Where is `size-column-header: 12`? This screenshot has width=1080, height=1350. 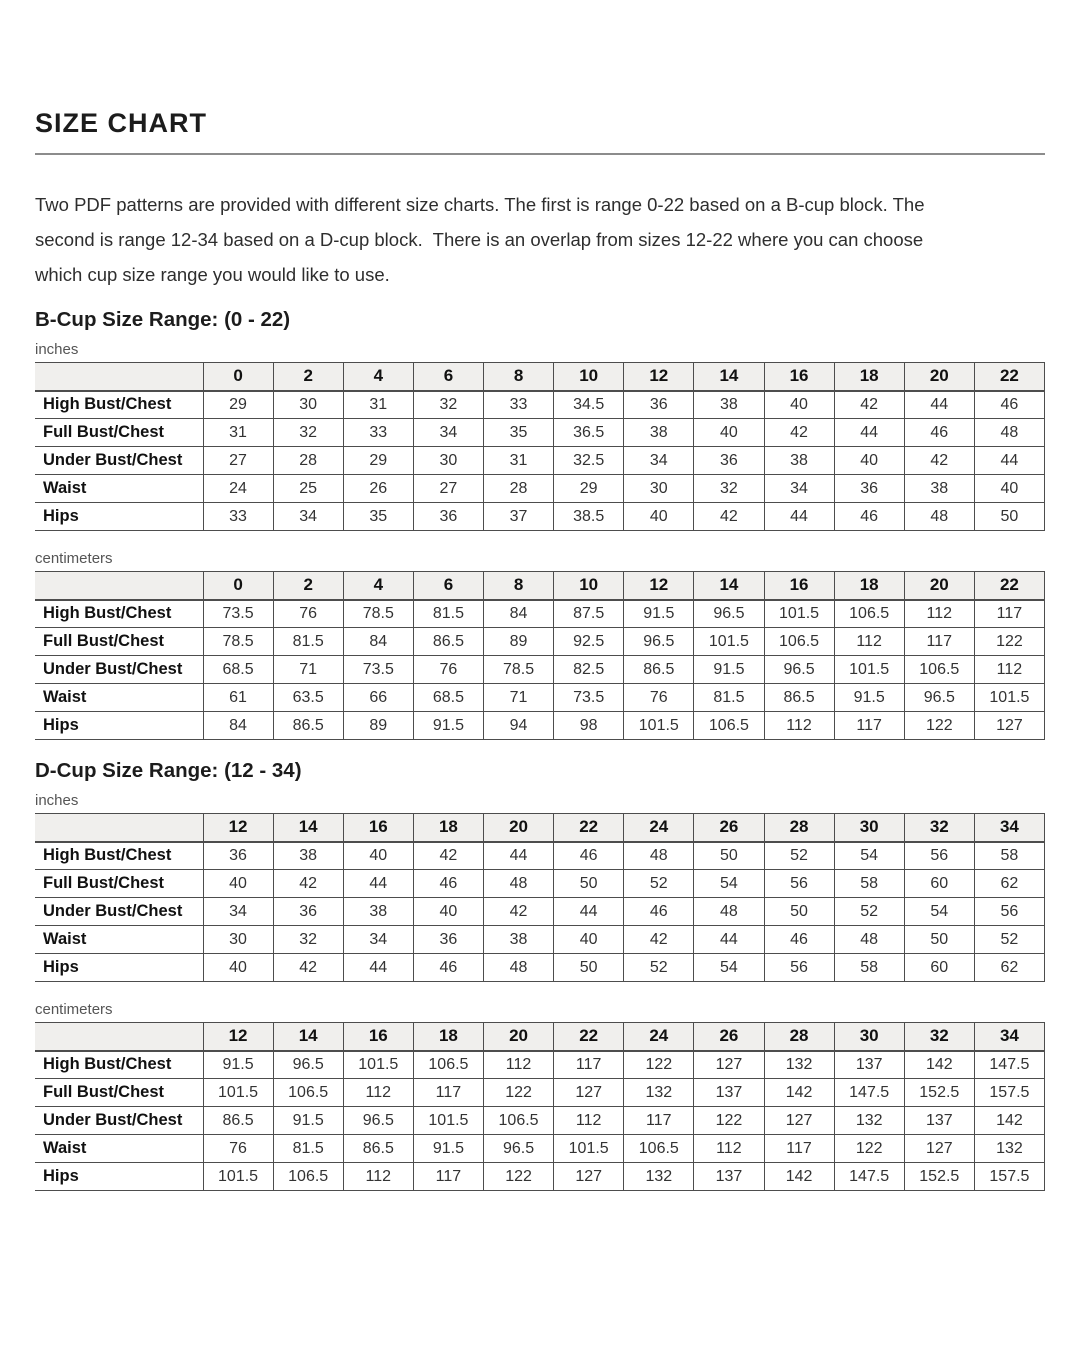
size-column-header: 12 is located at coordinates (238, 828).